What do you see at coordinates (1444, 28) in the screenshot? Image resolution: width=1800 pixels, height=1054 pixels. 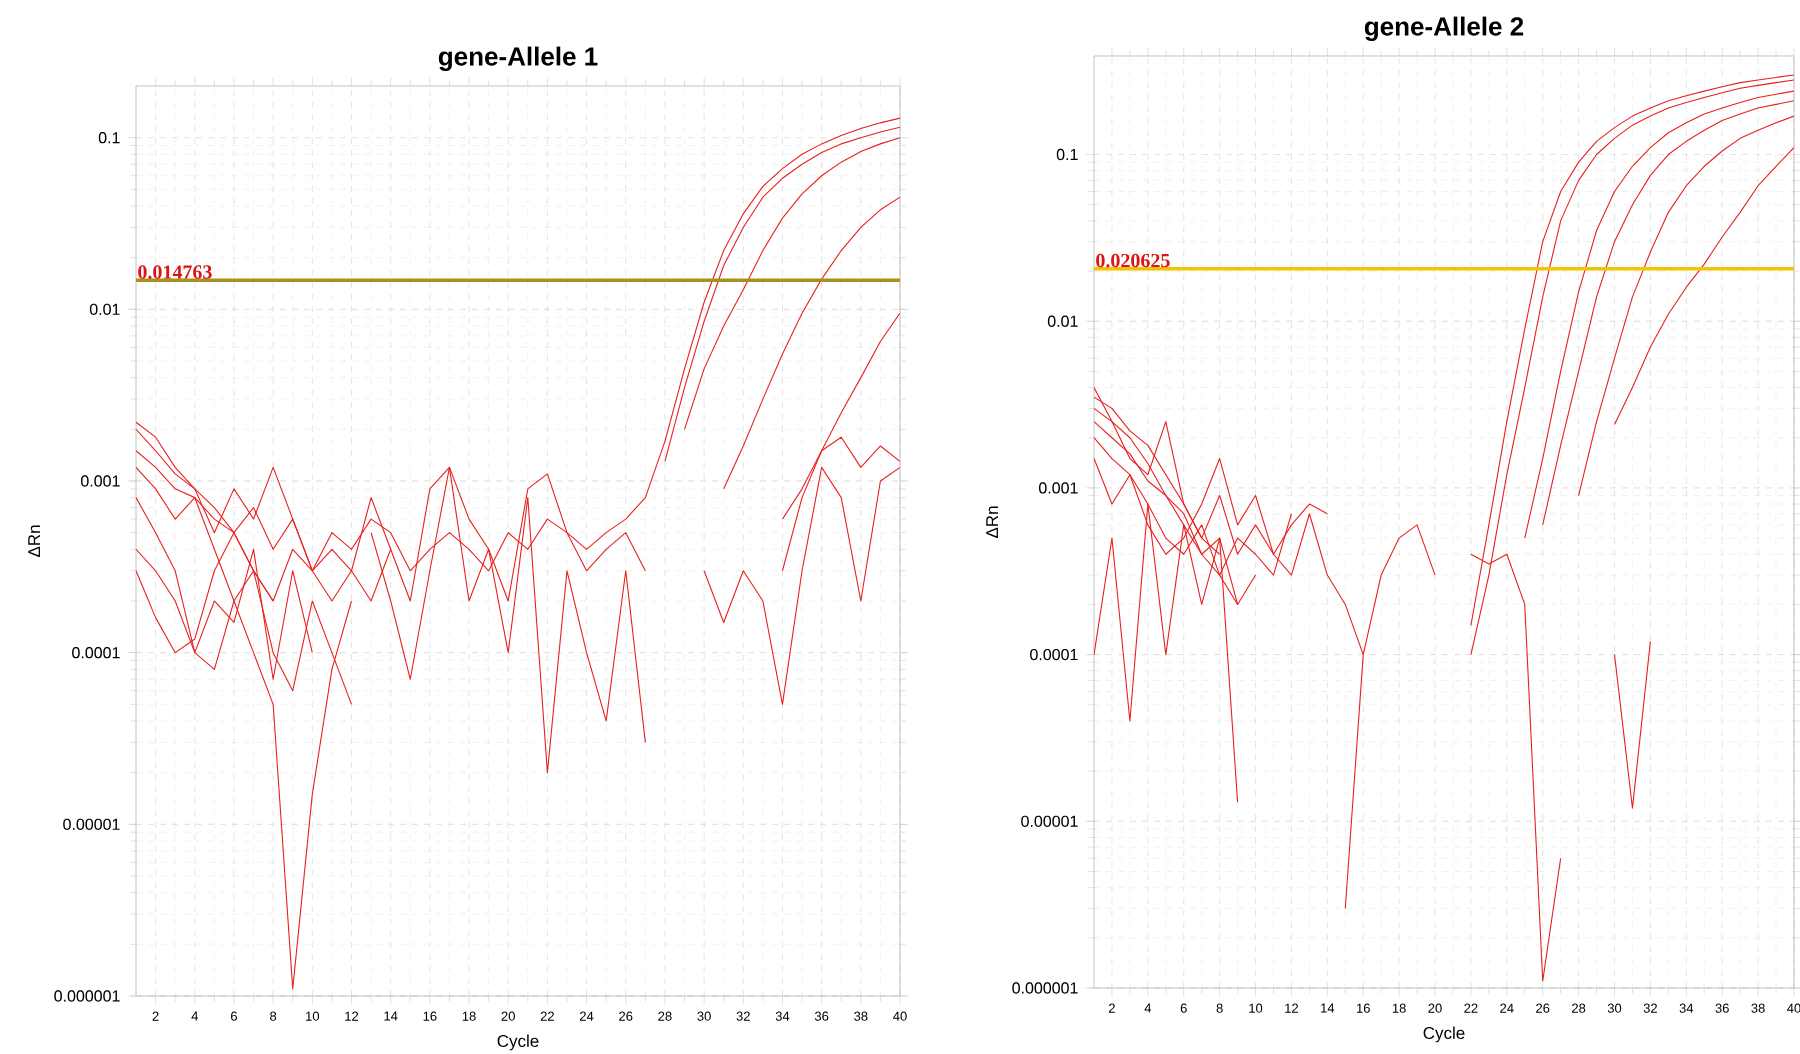 I see `chart-title: gene-Allele 2` at bounding box center [1444, 28].